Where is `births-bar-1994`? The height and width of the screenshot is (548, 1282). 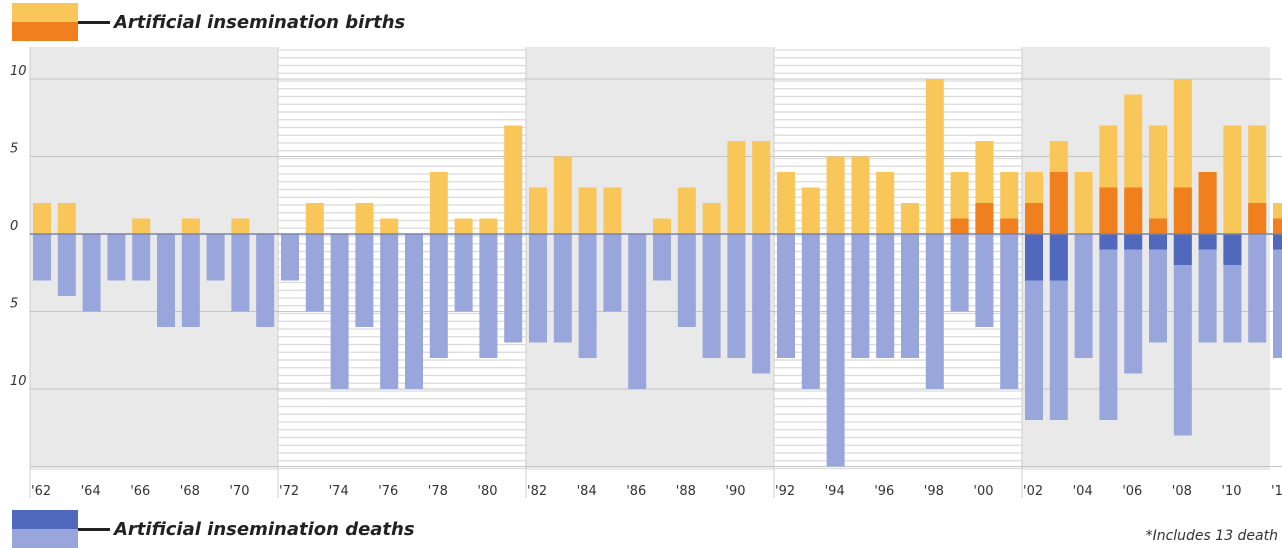 births-bar-1994 is located at coordinates (835, 195).